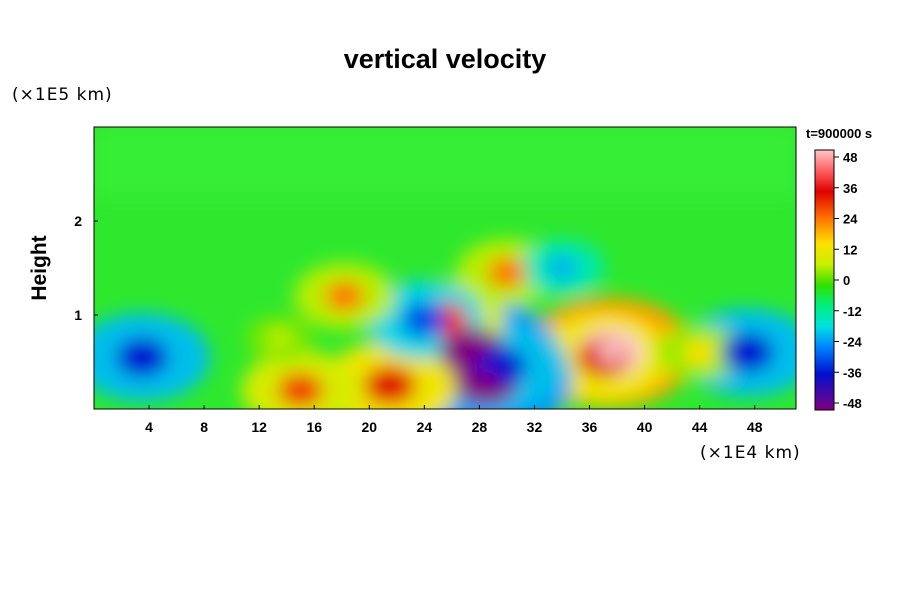  I want to click on x-tick-label: 16, so click(314, 427).